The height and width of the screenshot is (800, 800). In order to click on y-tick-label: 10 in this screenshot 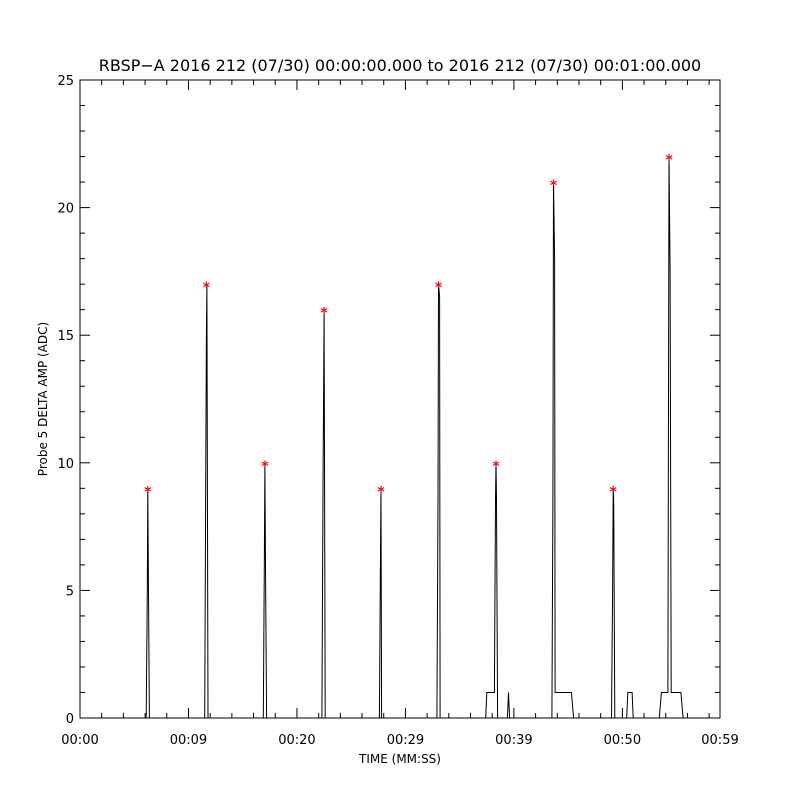, I will do `click(65, 464)`.